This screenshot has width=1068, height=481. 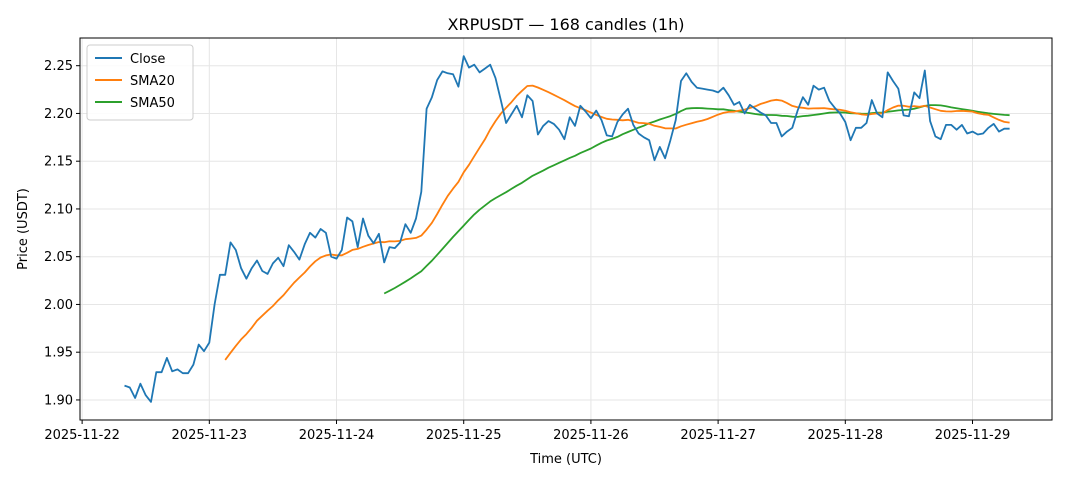 I want to click on y-tick-label: 2.20, so click(x=58, y=114).